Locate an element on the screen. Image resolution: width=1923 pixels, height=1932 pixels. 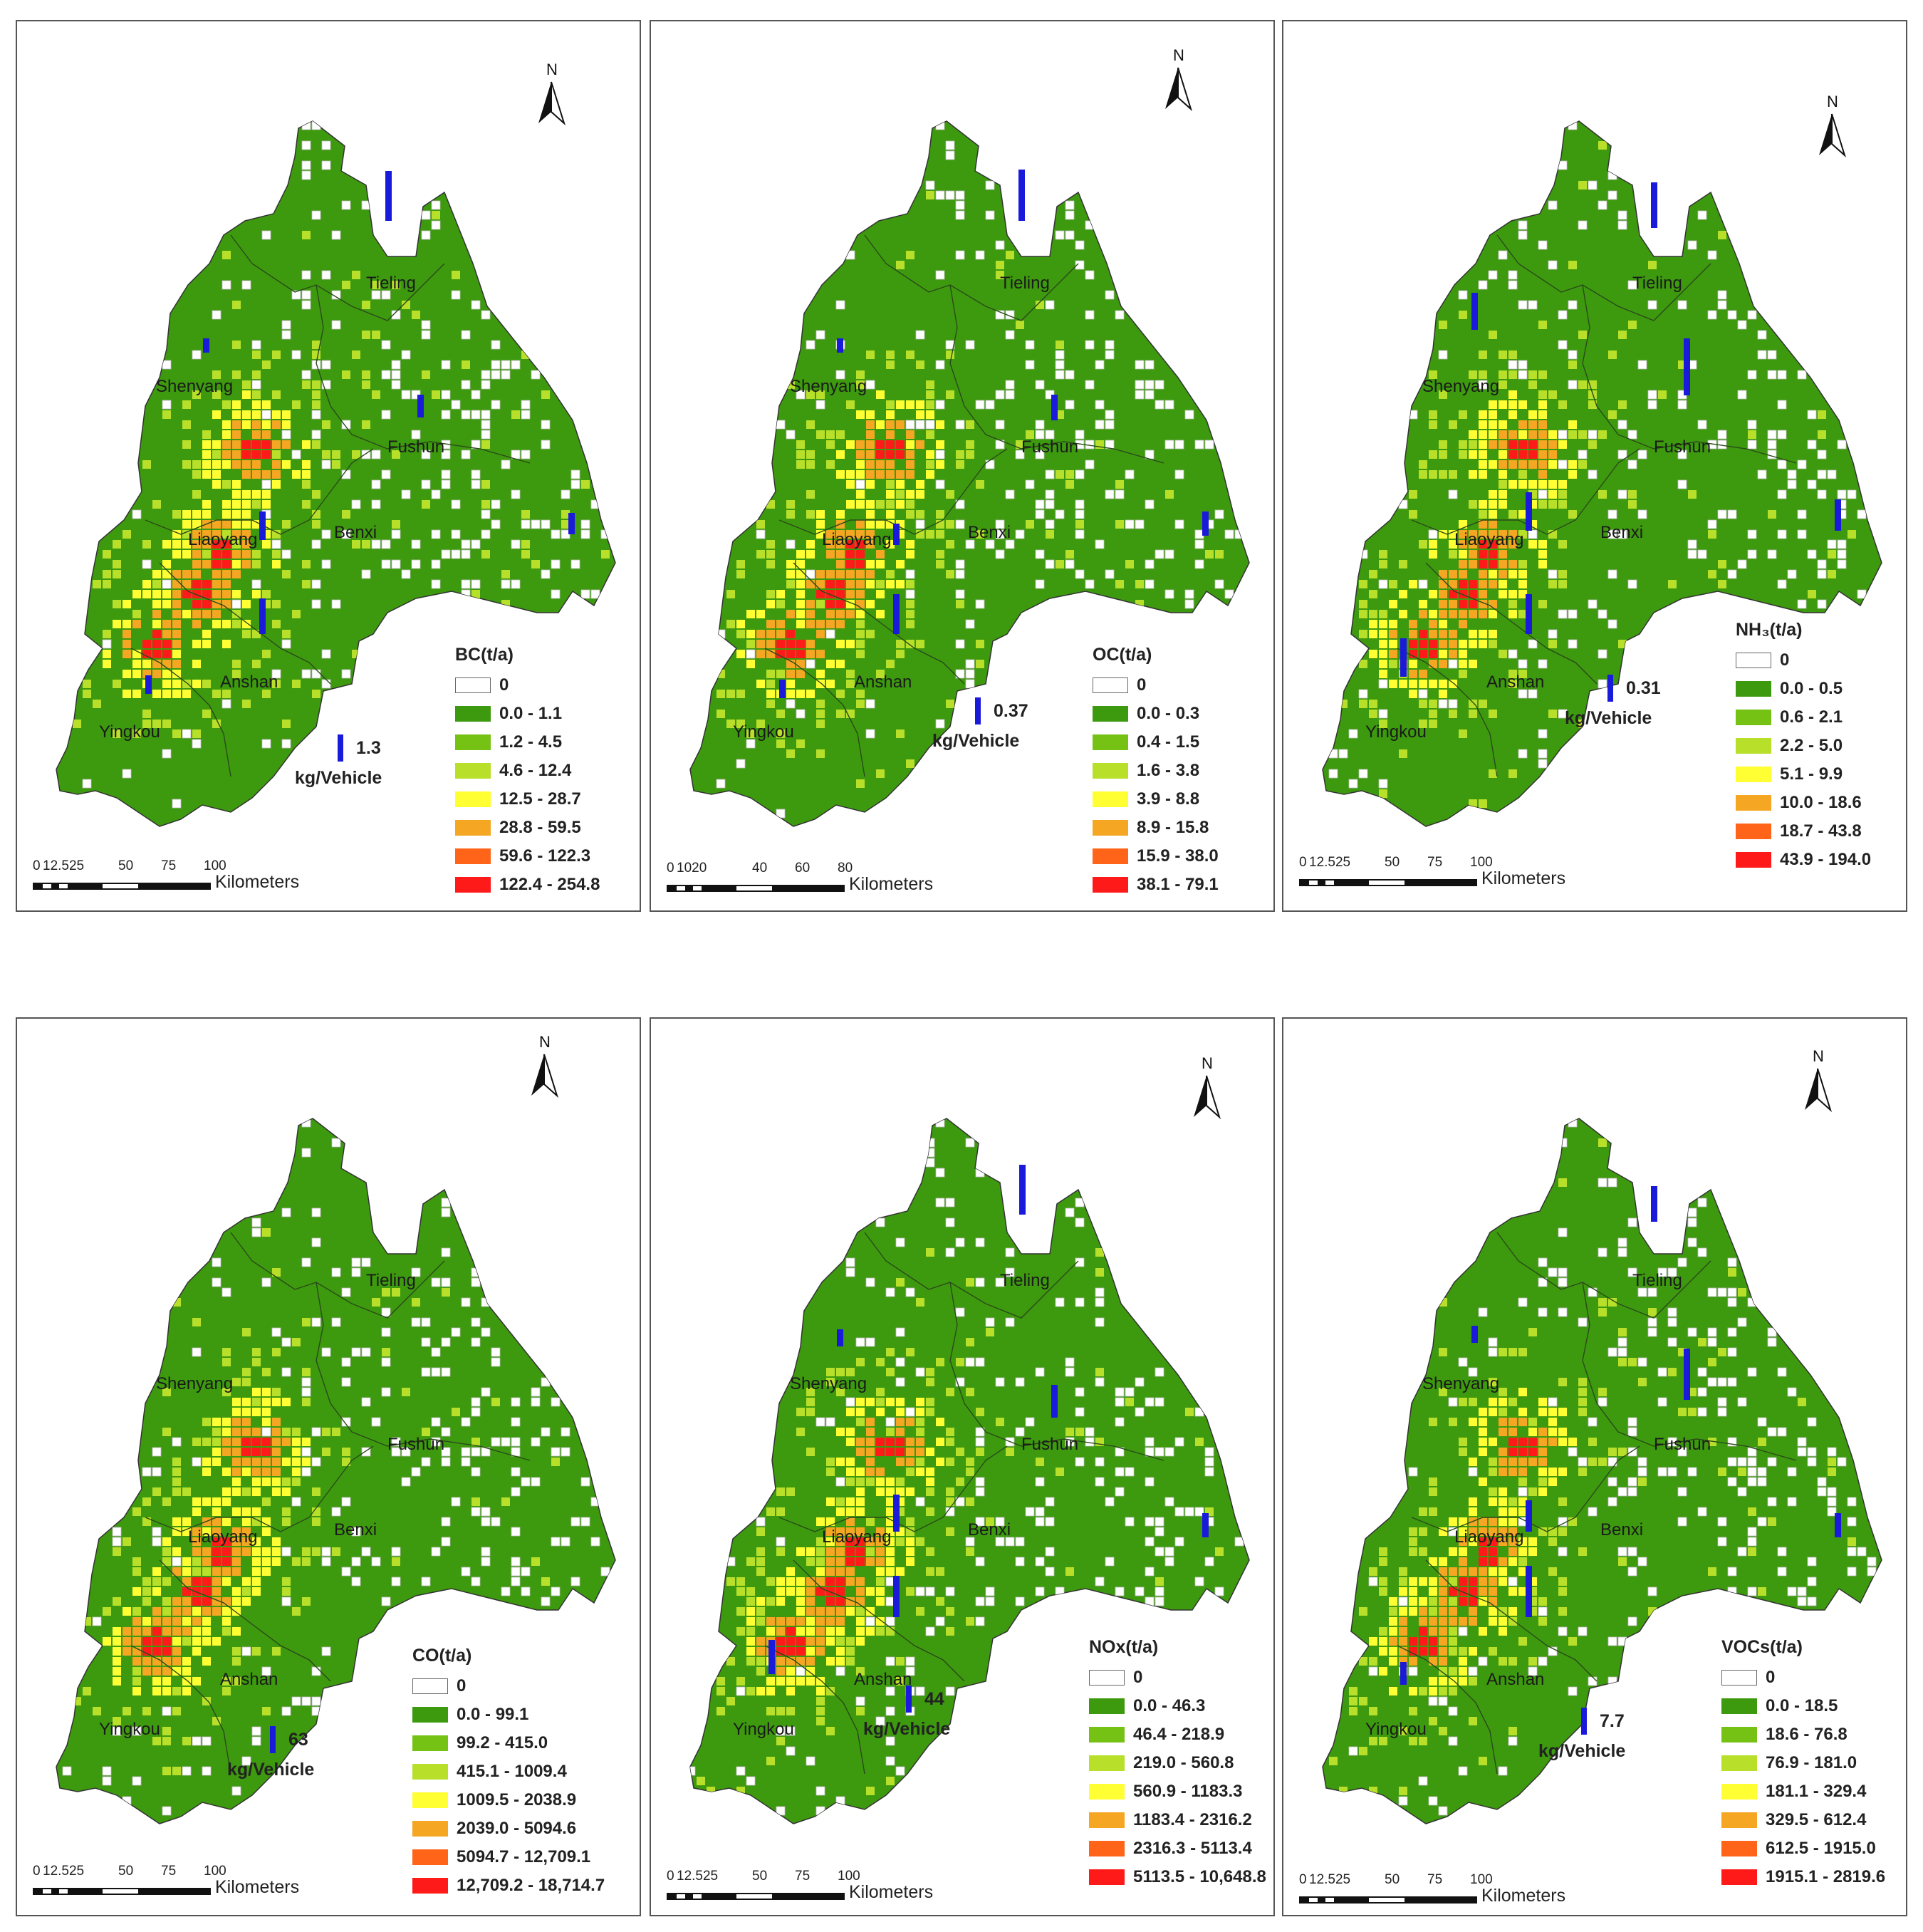
legend-label: 10.0 - 18.6 is located at coordinates (1821, 802).